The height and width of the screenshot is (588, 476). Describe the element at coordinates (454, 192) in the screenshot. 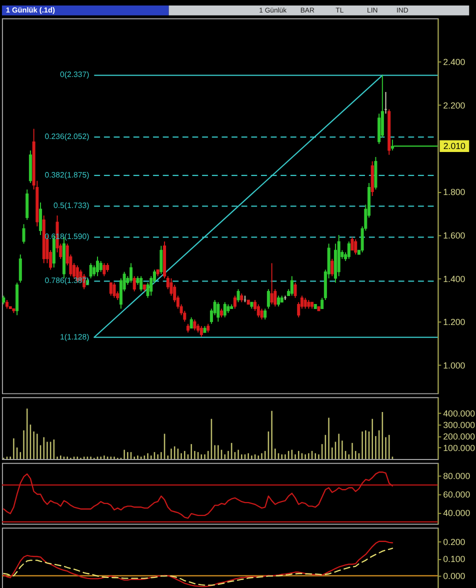

I see `y-tick-label: 1.800` at that location.